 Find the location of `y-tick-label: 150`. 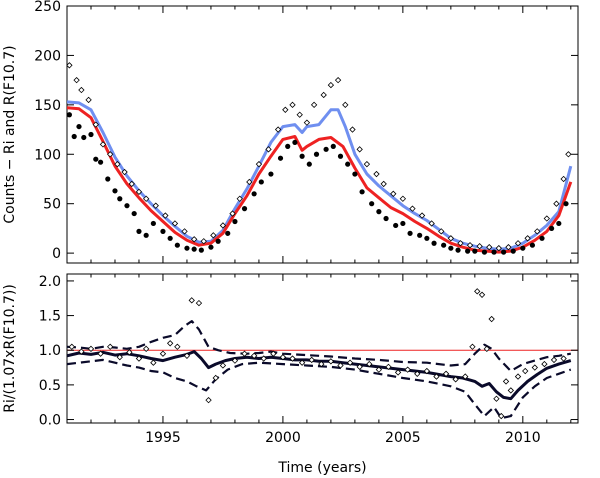

y-tick-label: 150 is located at coordinates (47, 106).